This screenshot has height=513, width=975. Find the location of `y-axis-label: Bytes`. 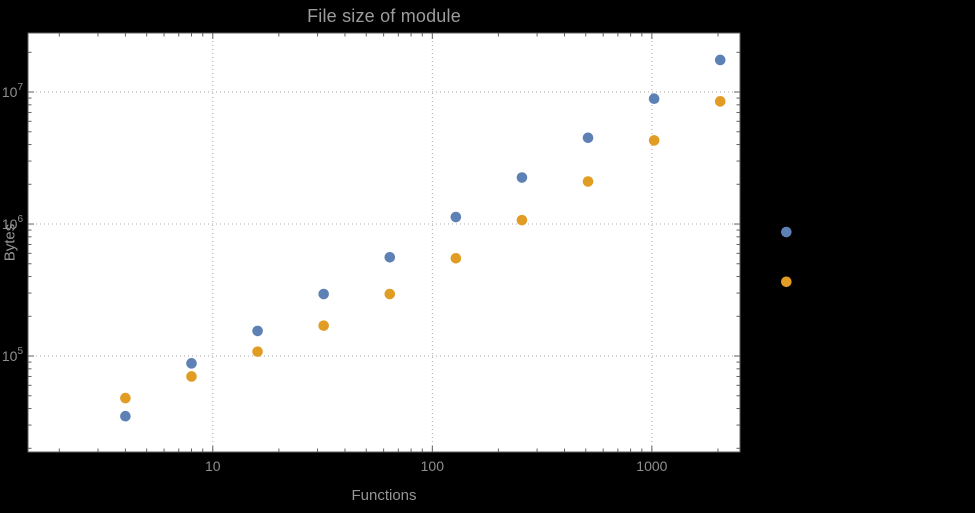

y-axis-label: Bytes is located at coordinates (10, 242).